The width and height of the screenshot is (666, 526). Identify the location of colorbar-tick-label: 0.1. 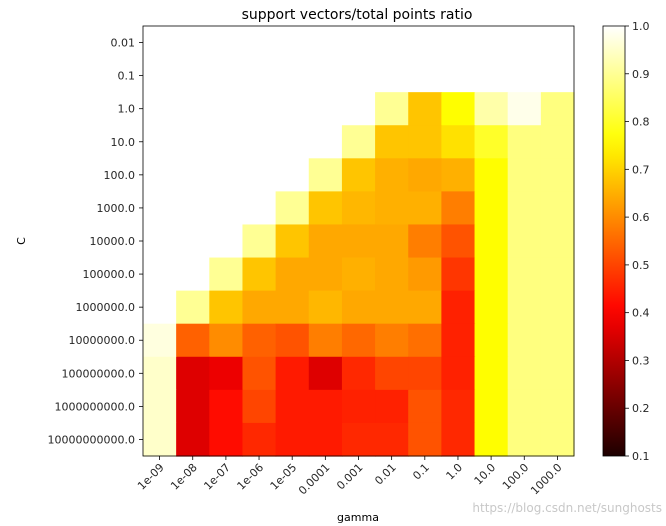
(641, 456).